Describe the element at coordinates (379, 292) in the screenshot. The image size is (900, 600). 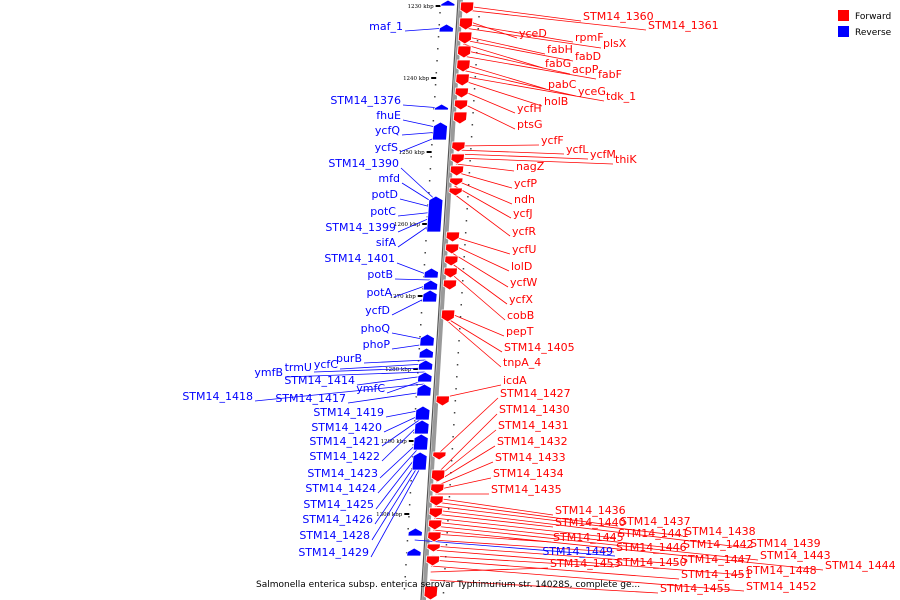
I see `reverse-gene-label: potA` at that location.